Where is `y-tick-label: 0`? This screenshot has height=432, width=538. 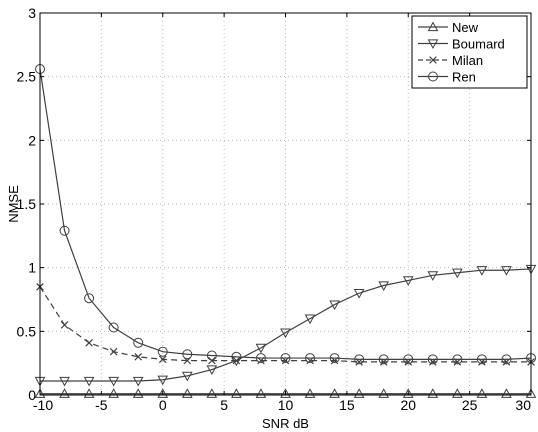 y-tick-label: 0 is located at coordinates (32, 395).